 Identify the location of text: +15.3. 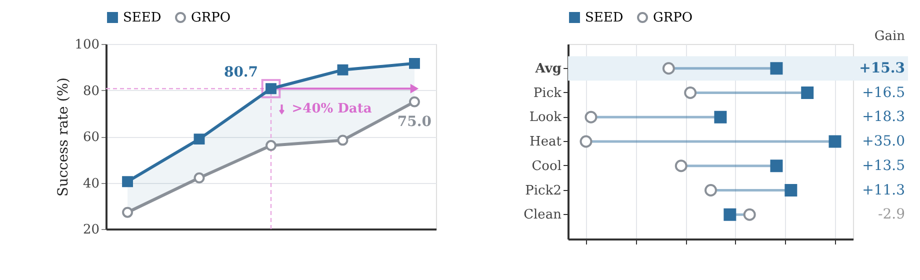
(882, 68).